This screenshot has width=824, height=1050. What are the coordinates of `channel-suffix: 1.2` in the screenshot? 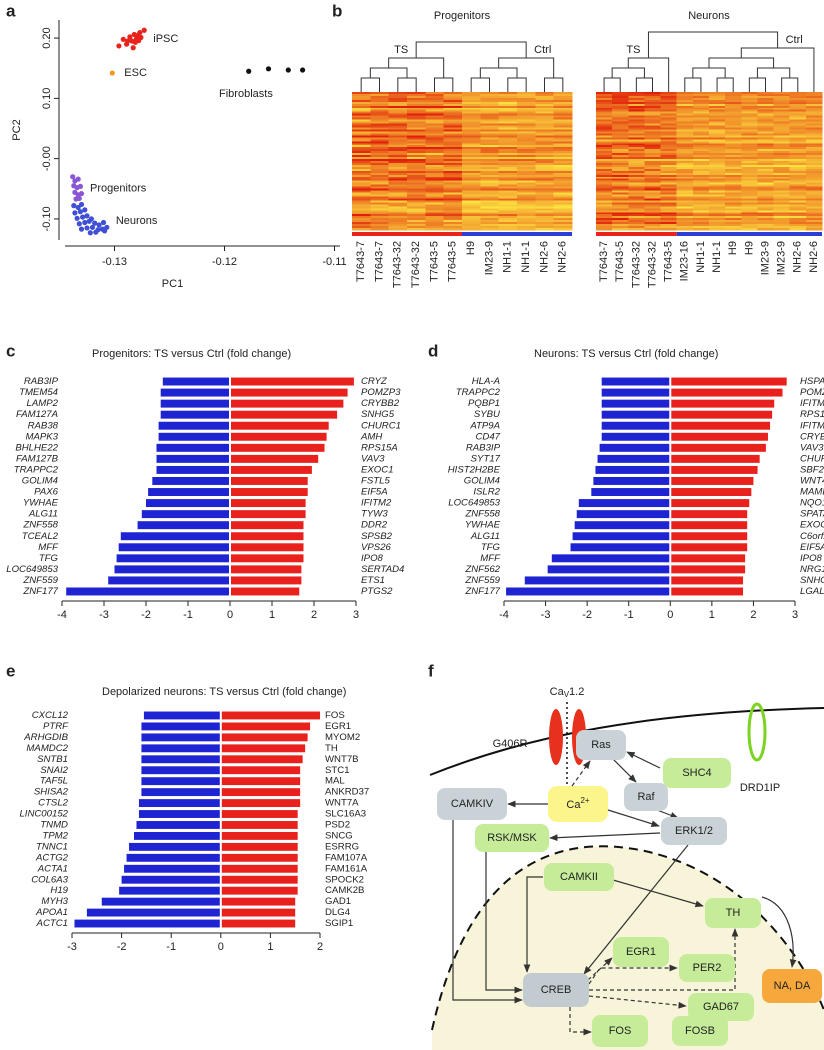 It's located at (576, 692).